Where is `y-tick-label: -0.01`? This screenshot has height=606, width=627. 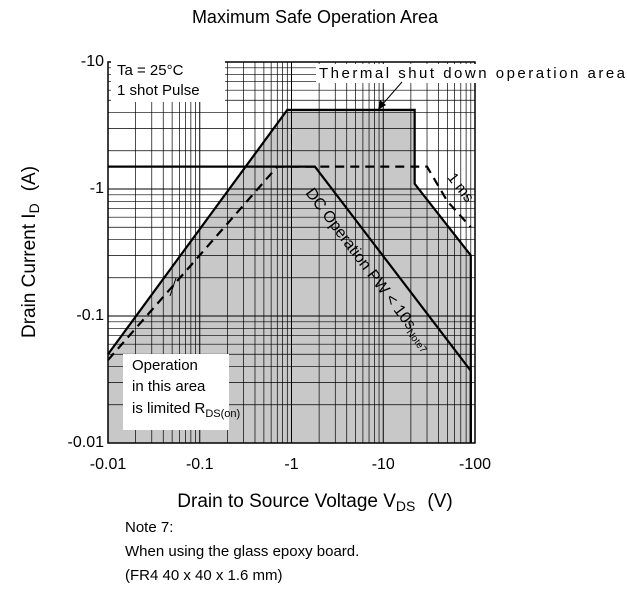 y-tick-label: -0.01 is located at coordinates (86, 442).